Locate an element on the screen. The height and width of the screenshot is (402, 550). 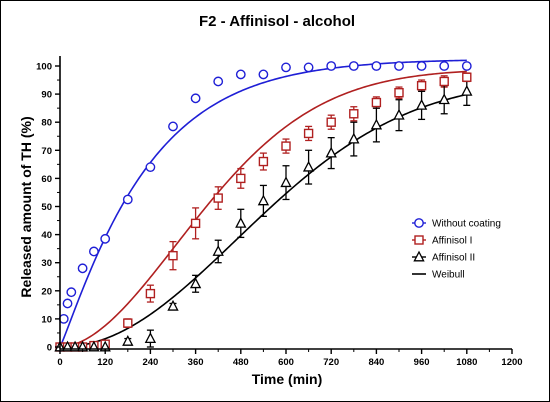
y-tick-label: 50 is located at coordinates (46, 207).